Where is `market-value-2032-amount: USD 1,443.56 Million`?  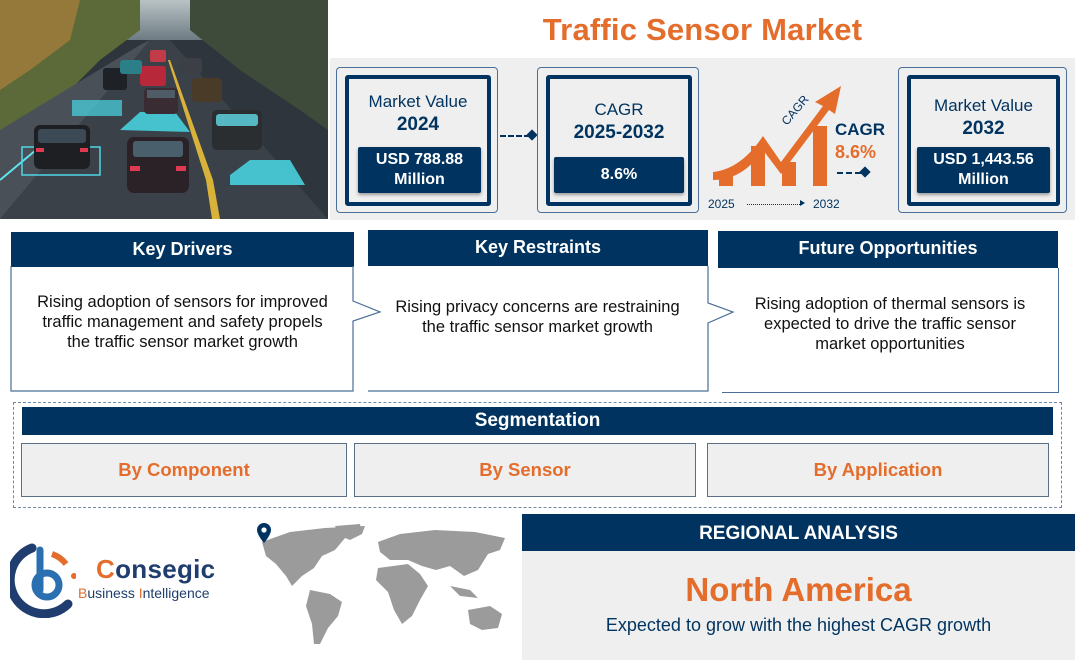 market-value-2032-amount: USD 1,443.56 Million is located at coordinates (983, 170).